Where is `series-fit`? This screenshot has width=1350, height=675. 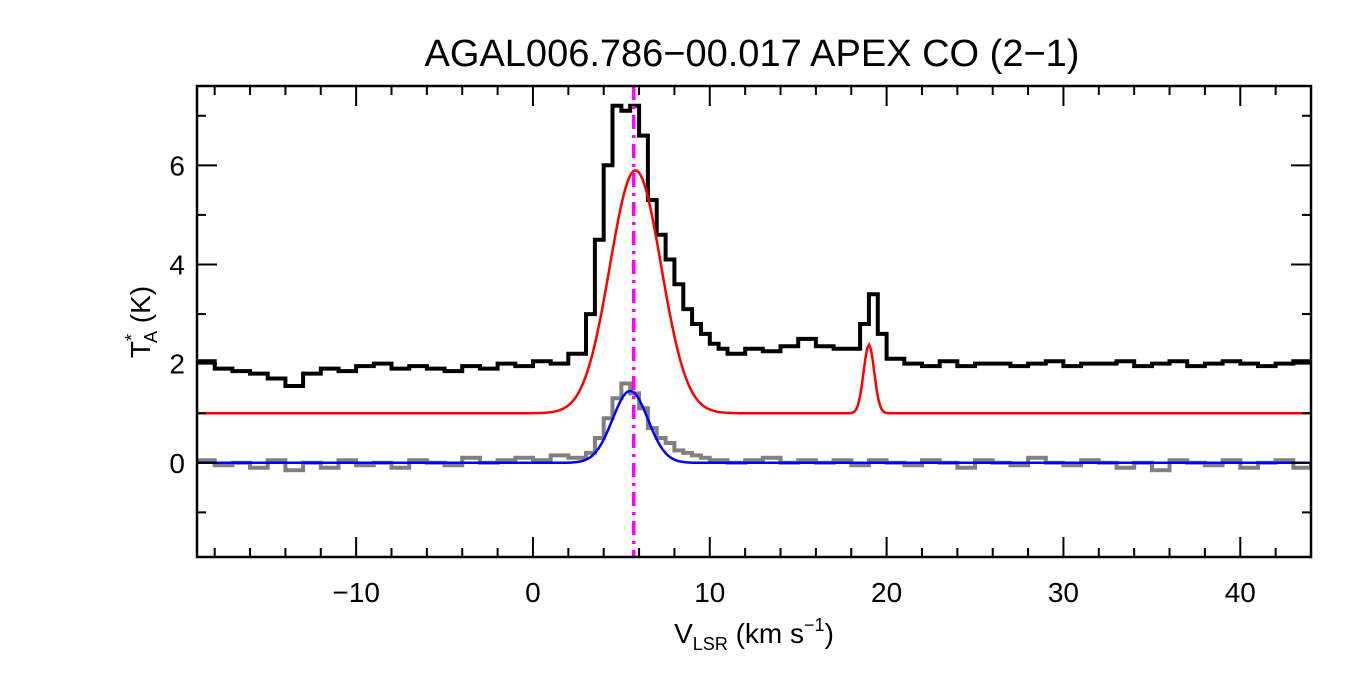
series-fit is located at coordinates (754, 427).